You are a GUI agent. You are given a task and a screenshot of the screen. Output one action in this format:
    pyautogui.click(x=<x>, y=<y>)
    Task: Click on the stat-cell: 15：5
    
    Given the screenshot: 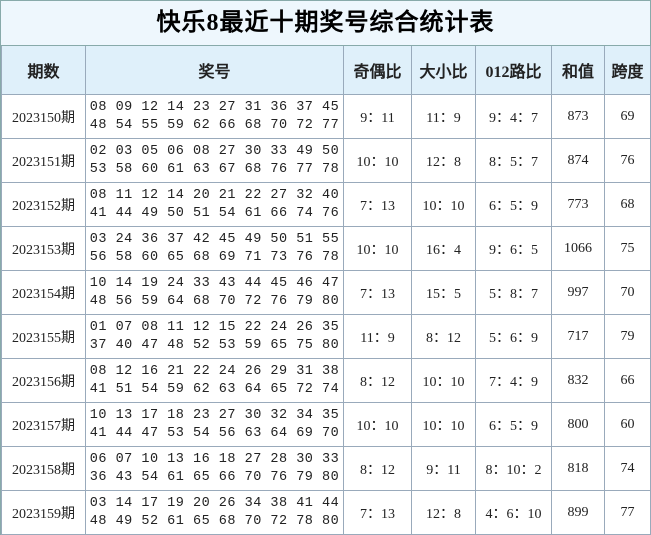 What is the action you would take?
    pyautogui.click(x=443, y=292)
    